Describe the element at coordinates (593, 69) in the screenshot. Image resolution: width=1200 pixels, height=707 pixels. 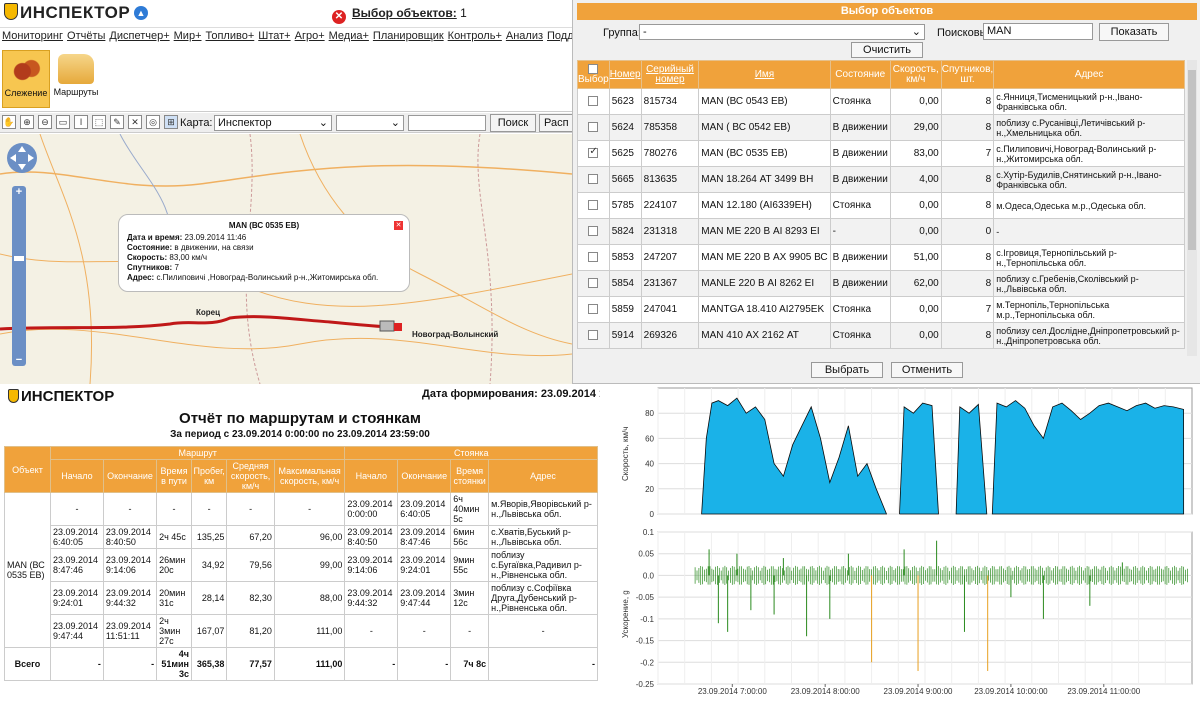
I see `select-all-checkbox` at that location.